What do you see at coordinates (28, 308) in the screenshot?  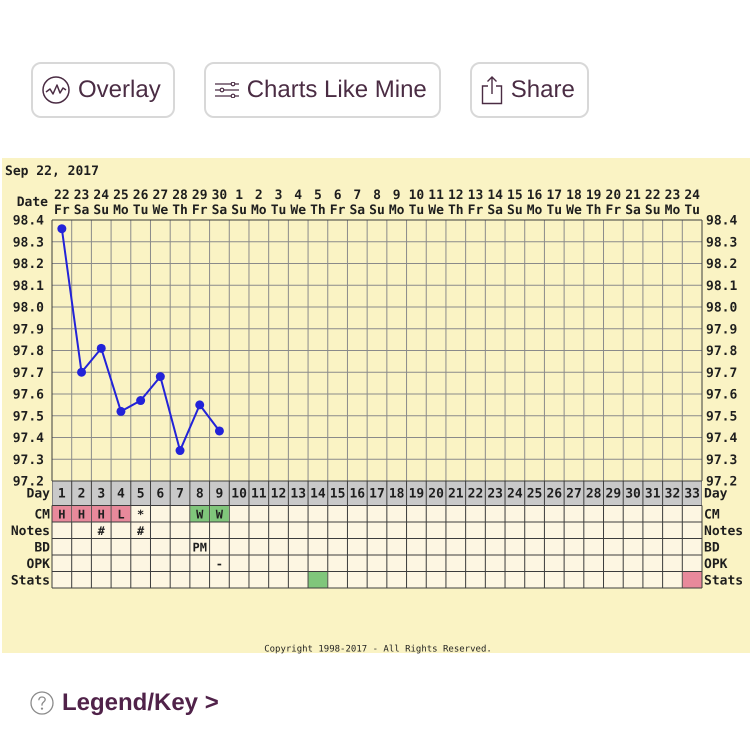 I see `y-tick-label: 98.0` at bounding box center [28, 308].